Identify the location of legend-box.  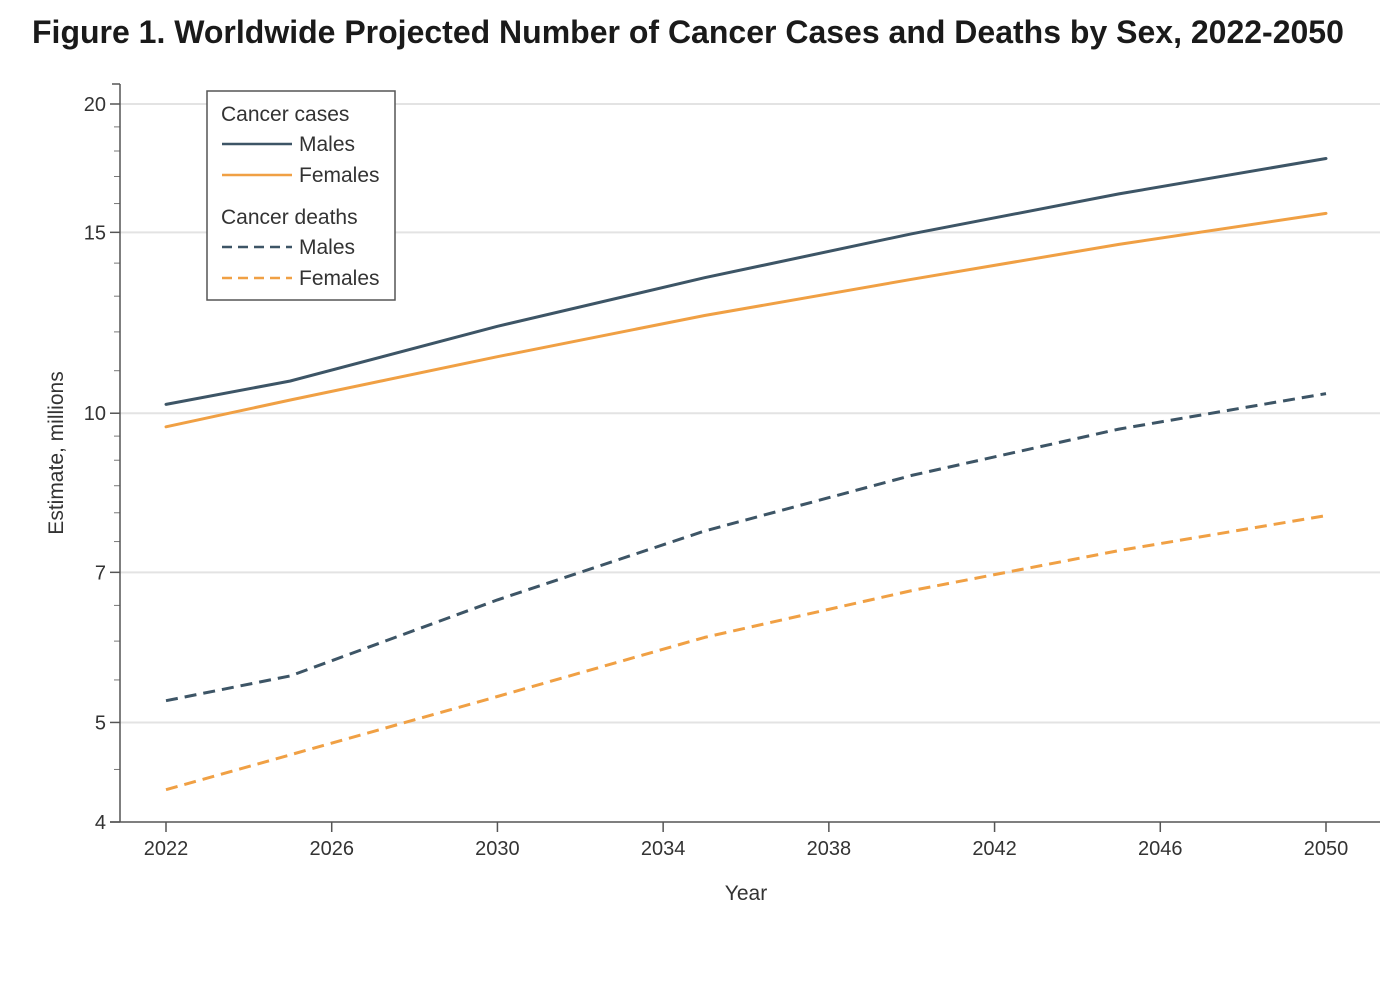
(301, 195).